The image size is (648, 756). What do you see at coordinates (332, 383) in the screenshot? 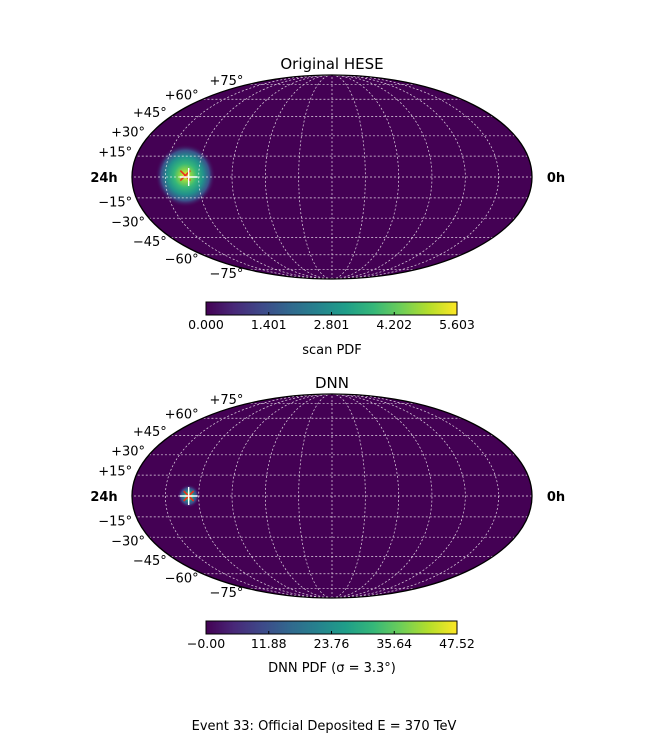
I see `panel-title: DNN` at bounding box center [332, 383].